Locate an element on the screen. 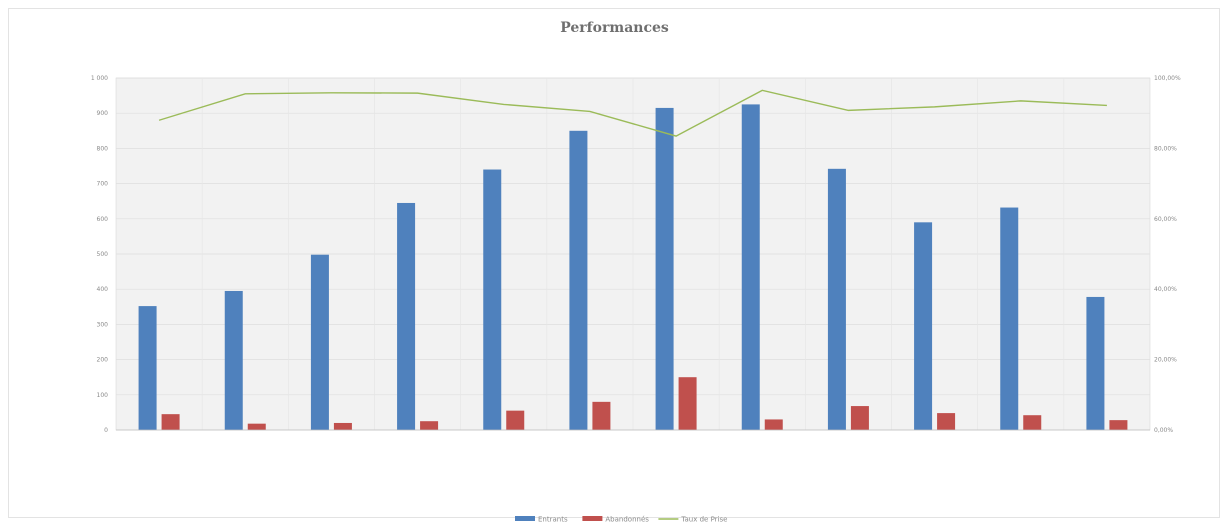  y-left-tick-label: 200 is located at coordinates (103, 360).